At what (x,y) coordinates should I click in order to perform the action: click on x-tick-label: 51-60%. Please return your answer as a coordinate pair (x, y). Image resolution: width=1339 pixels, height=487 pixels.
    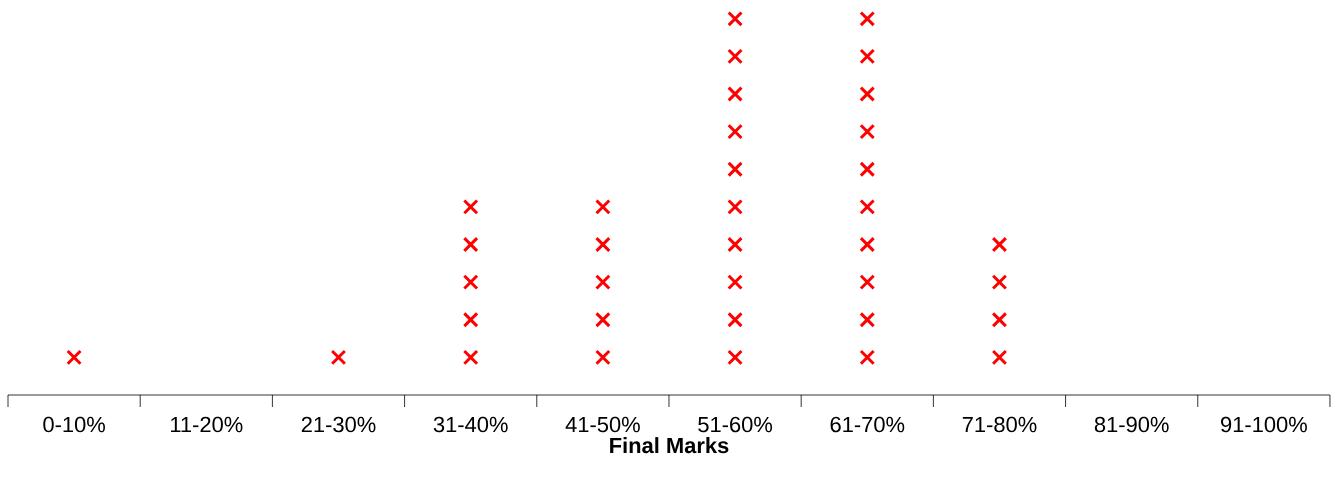
    Looking at the image, I should click on (735, 424).